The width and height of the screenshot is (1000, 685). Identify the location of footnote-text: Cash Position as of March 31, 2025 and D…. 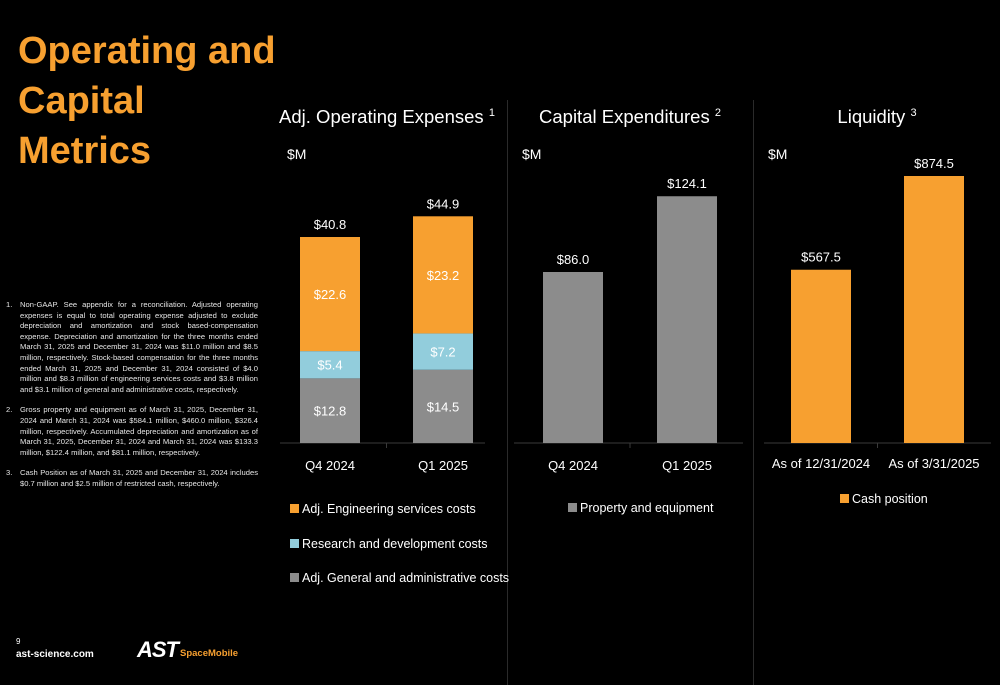
(139, 478).